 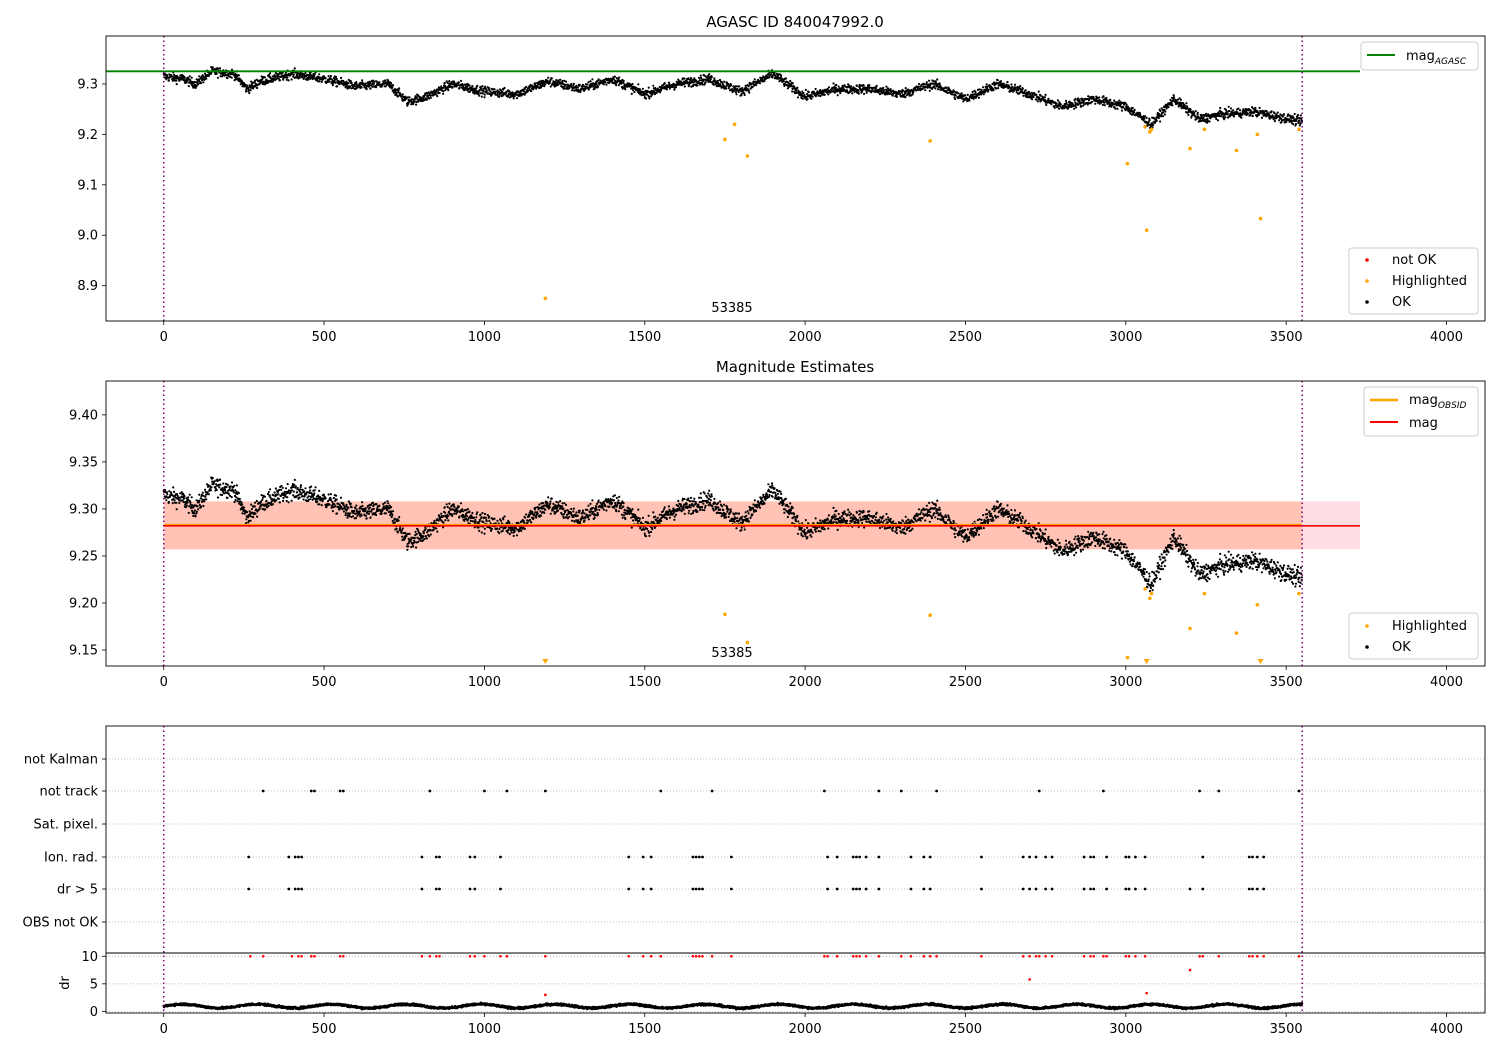 I want to click on panel-agasc-xtick-label: 1500, so click(x=644, y=337).